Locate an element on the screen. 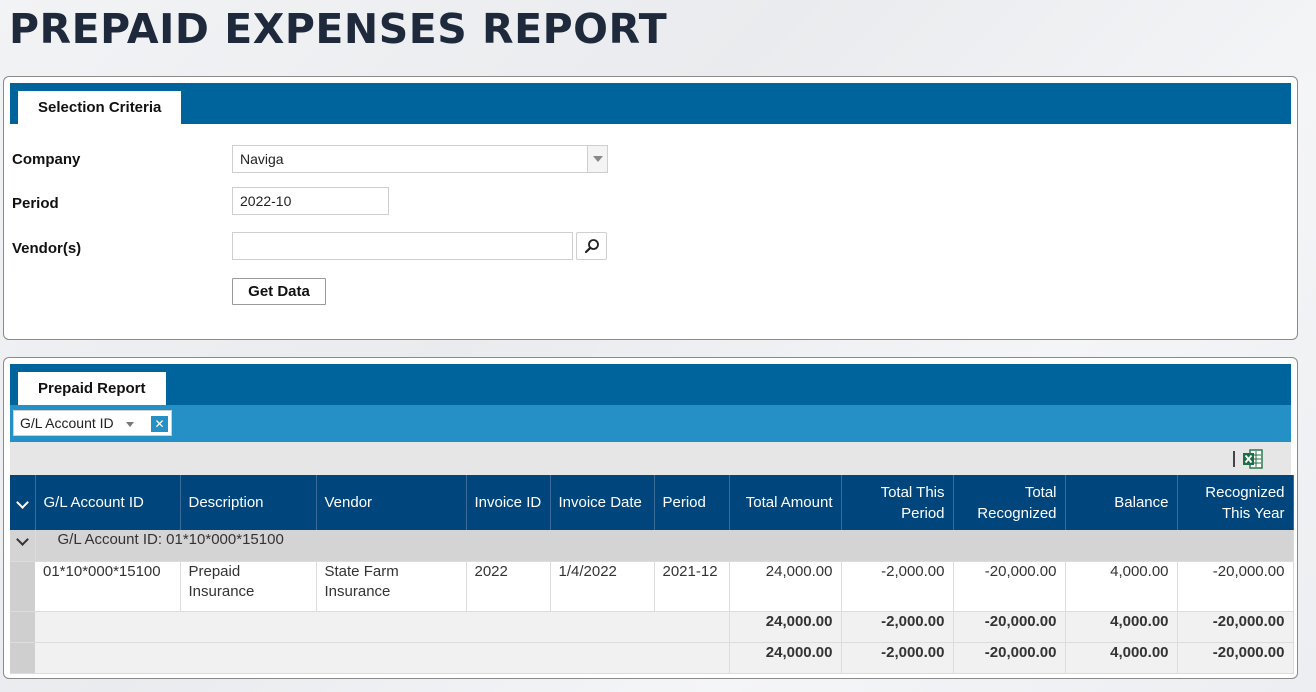  search-icon is located at coordinates (591, 246).